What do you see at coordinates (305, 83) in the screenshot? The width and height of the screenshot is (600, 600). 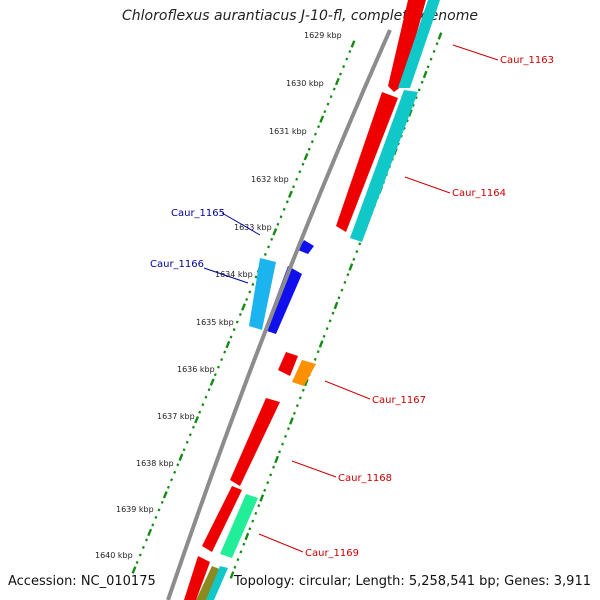 I see `kbp-label: 1630 kbp` at bounding box center [305, 83].